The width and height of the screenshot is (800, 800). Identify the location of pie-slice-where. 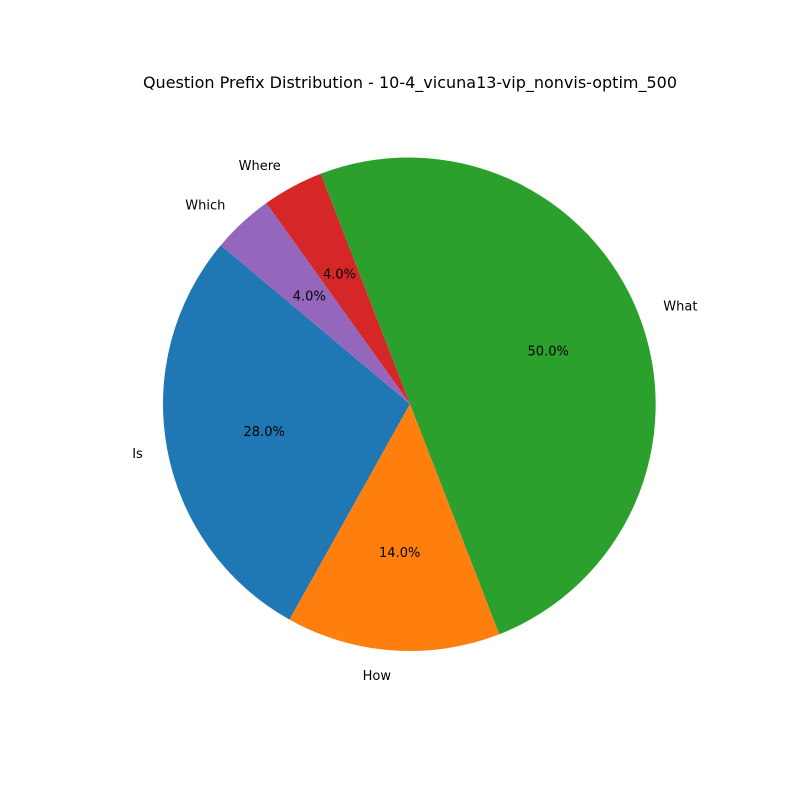
(338, 288).